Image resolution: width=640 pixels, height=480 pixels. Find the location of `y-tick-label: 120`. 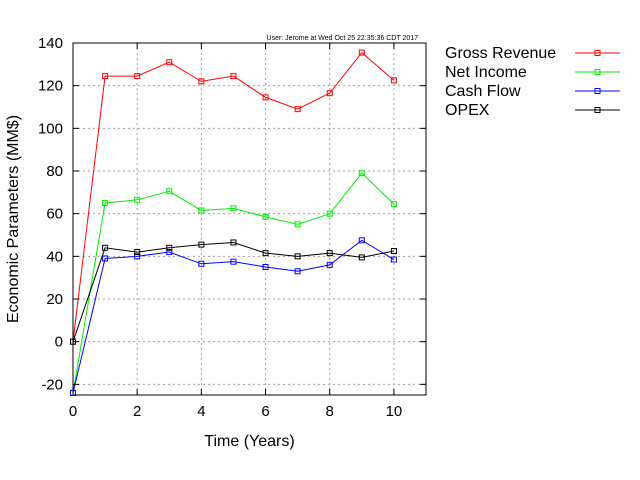

y-tick-label: 120 is located at coordinates (50, 86).